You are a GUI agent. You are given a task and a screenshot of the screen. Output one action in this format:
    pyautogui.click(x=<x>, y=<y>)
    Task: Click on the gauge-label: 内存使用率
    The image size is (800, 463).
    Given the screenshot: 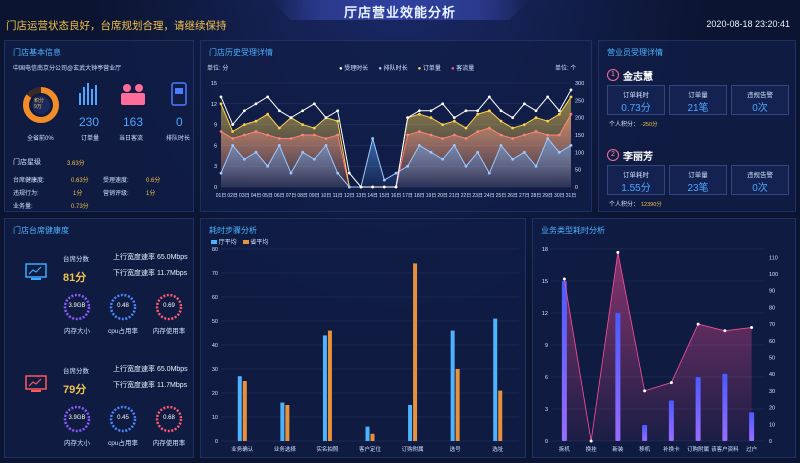 What is the action you would take?
    pyautogui.click(x=169, y=443)
    